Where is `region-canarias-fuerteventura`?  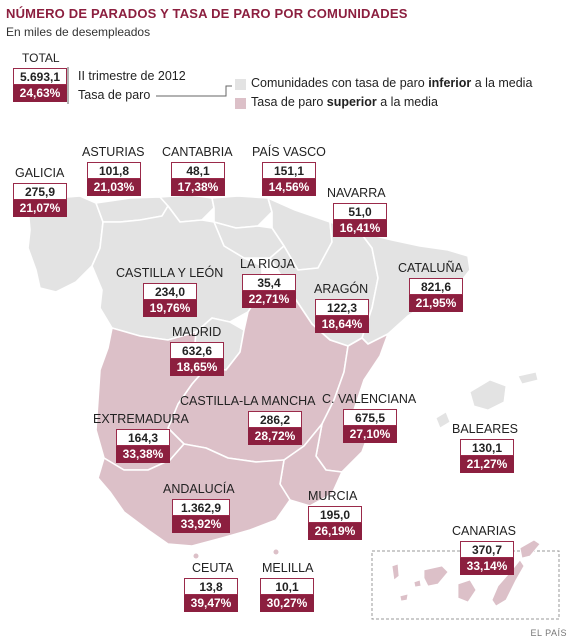 region-canarias-fuerteventura is located at coordinates (508, 583).